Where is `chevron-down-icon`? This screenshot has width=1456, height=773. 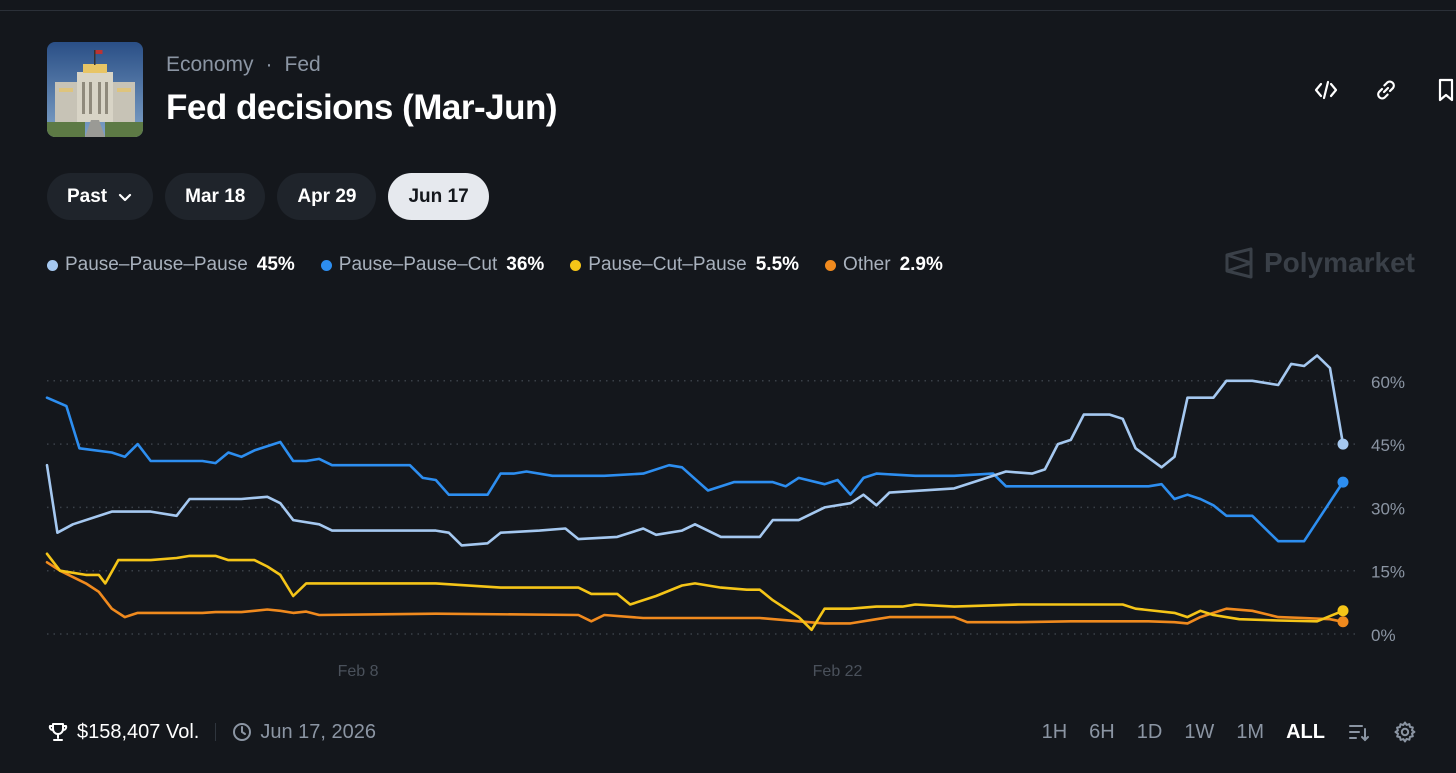 chevron-down-icon is located at coordinates (125, 197).